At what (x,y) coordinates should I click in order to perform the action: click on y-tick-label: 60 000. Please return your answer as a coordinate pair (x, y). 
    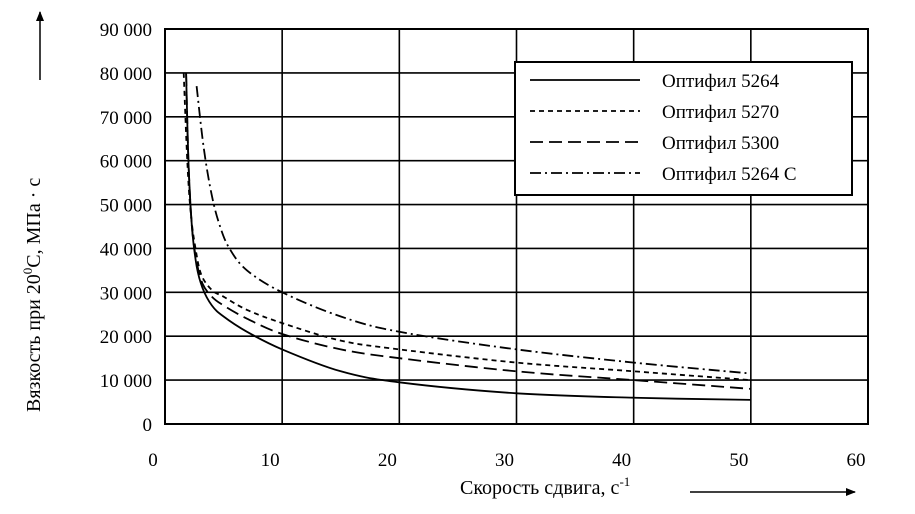
    Looking at the image, I should click on (126, 162).